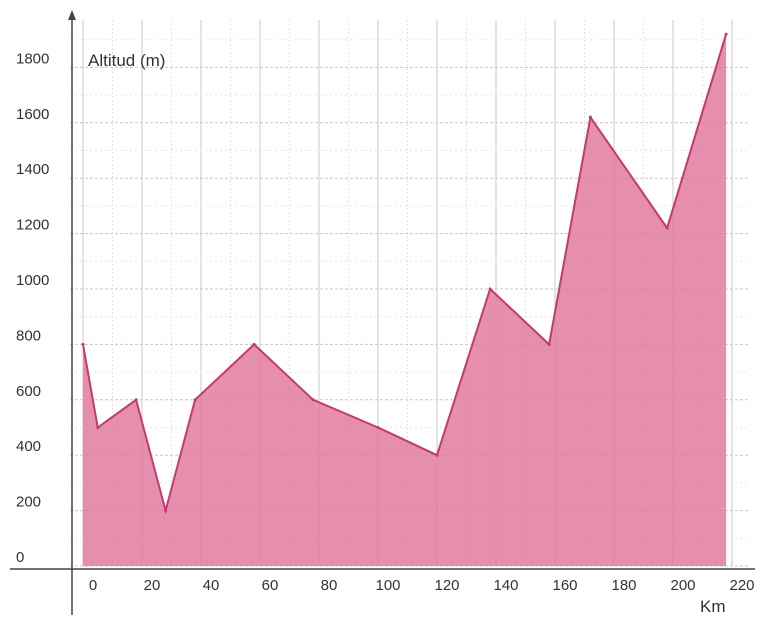 Image resolution: width=762 pixels, height=628 pixels. Describe the element at coordinates (93, 585) in the screenshot. I see `x-tick-label: 0` at that location.